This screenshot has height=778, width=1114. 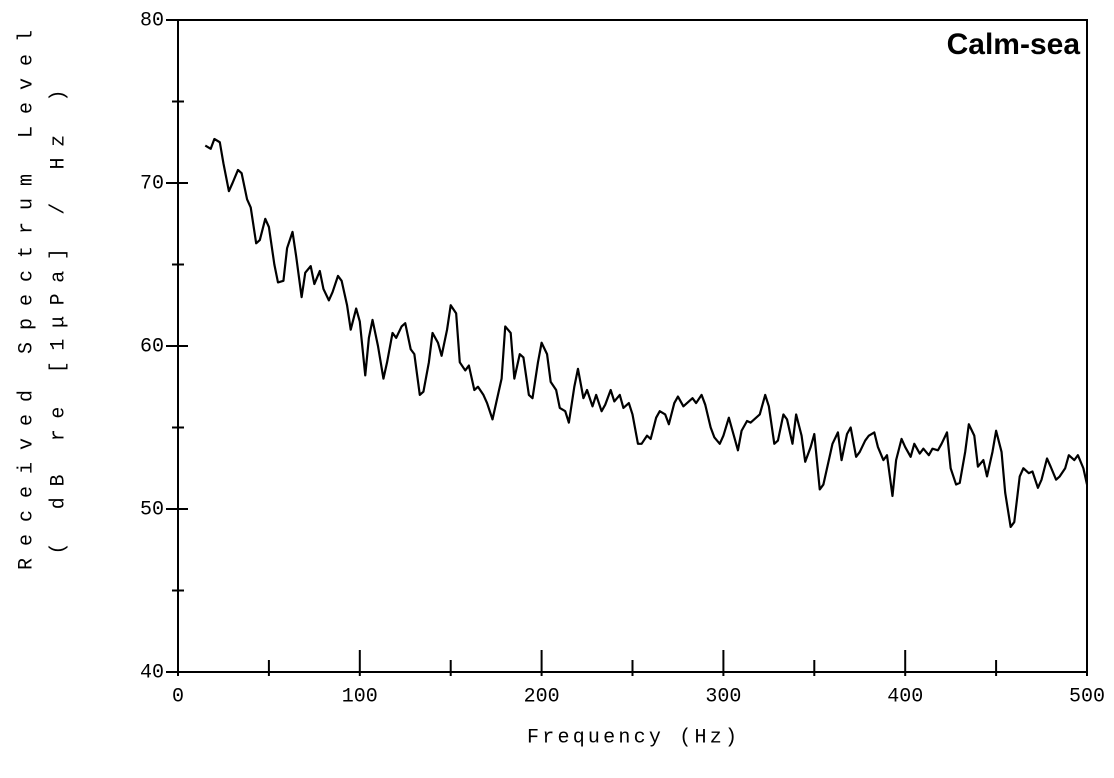 What do you see at coordinates (152, 183) in the screenshot?
I see `y-tick-label: 70` at bounding box center [152, 183].